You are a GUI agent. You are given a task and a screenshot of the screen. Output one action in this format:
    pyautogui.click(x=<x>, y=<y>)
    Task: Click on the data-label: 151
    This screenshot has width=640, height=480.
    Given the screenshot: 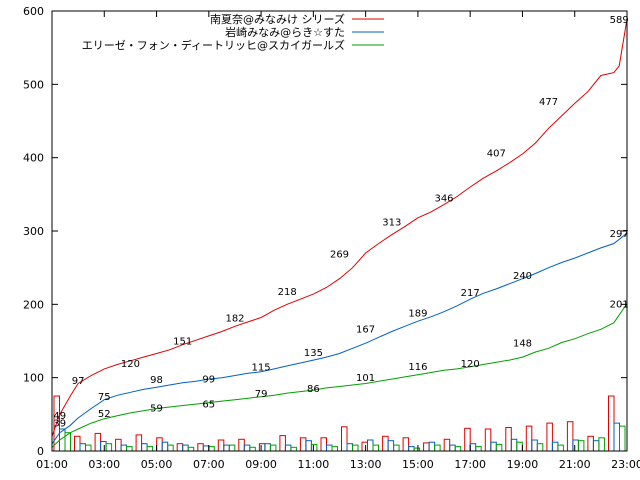 What is the action you would take?
    pyautogui.click(x=182, y=341)
    